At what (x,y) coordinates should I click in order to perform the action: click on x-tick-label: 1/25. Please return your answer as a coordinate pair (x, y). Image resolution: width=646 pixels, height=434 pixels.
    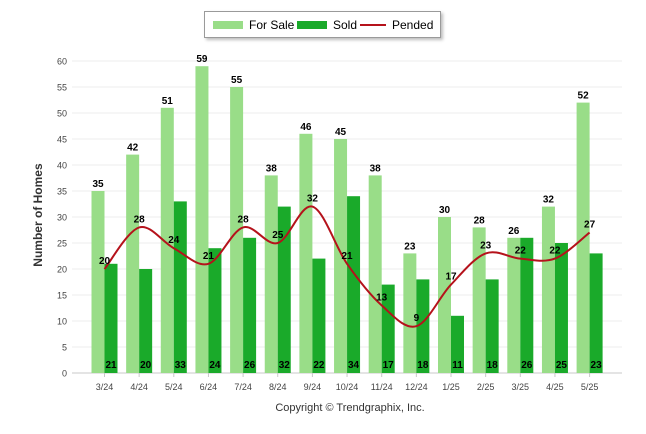
    Looking at the image, I should click on (451, 387).